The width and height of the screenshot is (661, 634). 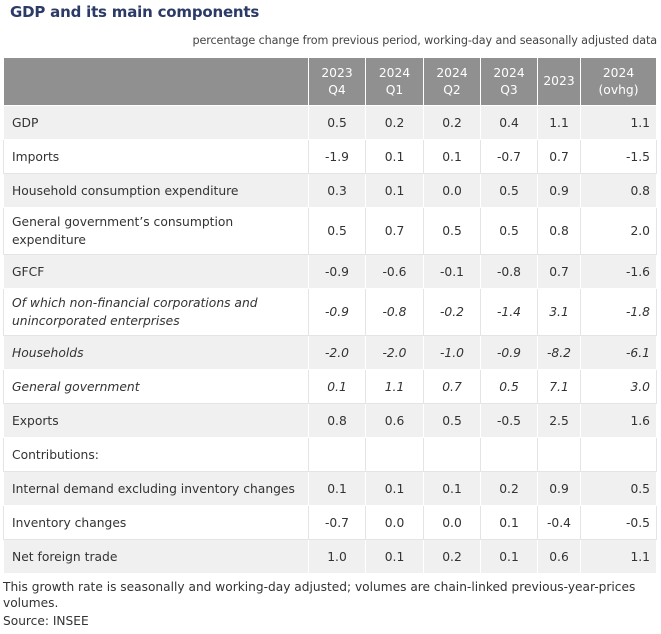 I want to click on cell-value: 1.6, so click(x=618, y=420).